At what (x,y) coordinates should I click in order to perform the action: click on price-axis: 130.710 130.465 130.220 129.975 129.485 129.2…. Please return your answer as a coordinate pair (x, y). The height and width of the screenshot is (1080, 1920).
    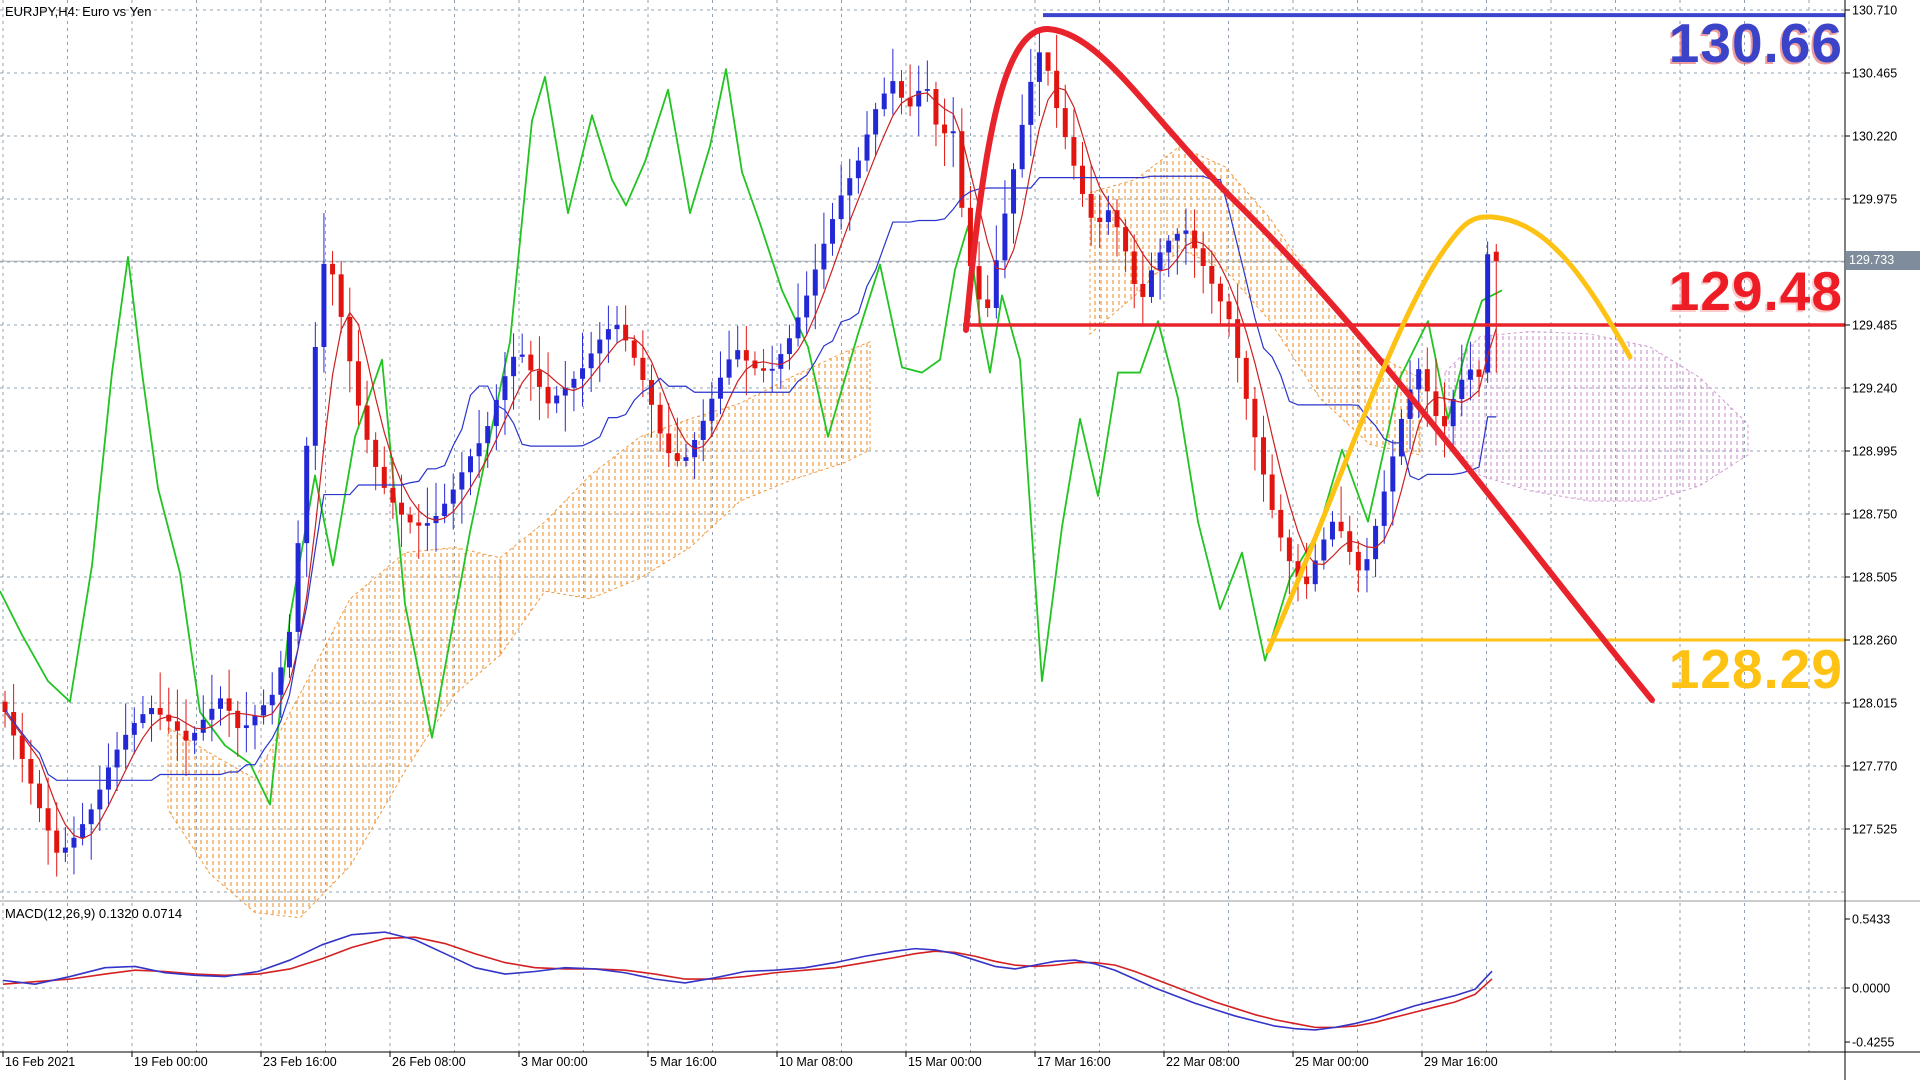
    Looking at the image, I should click on (1871, 527).